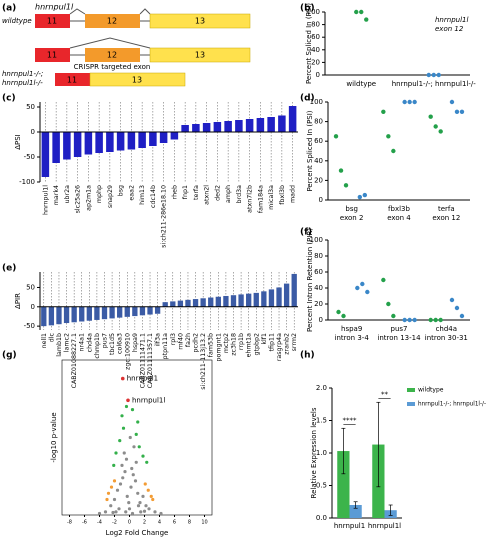  What do you see at coordinates (17, 21) in the screenshot?
I see `wildtype-label: wildtype` at bounding box center [17, 21].